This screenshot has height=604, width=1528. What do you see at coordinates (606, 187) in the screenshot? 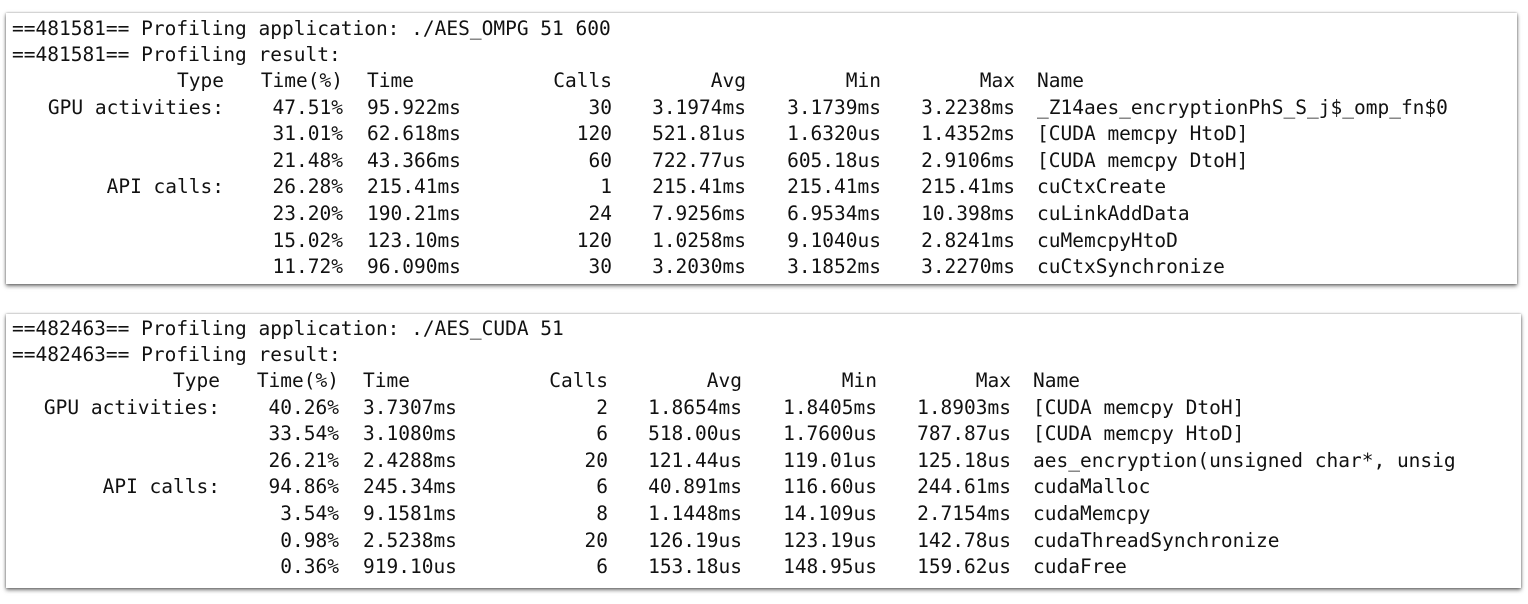
I see `cell-calls: 1` at bounding box center [606, 187].